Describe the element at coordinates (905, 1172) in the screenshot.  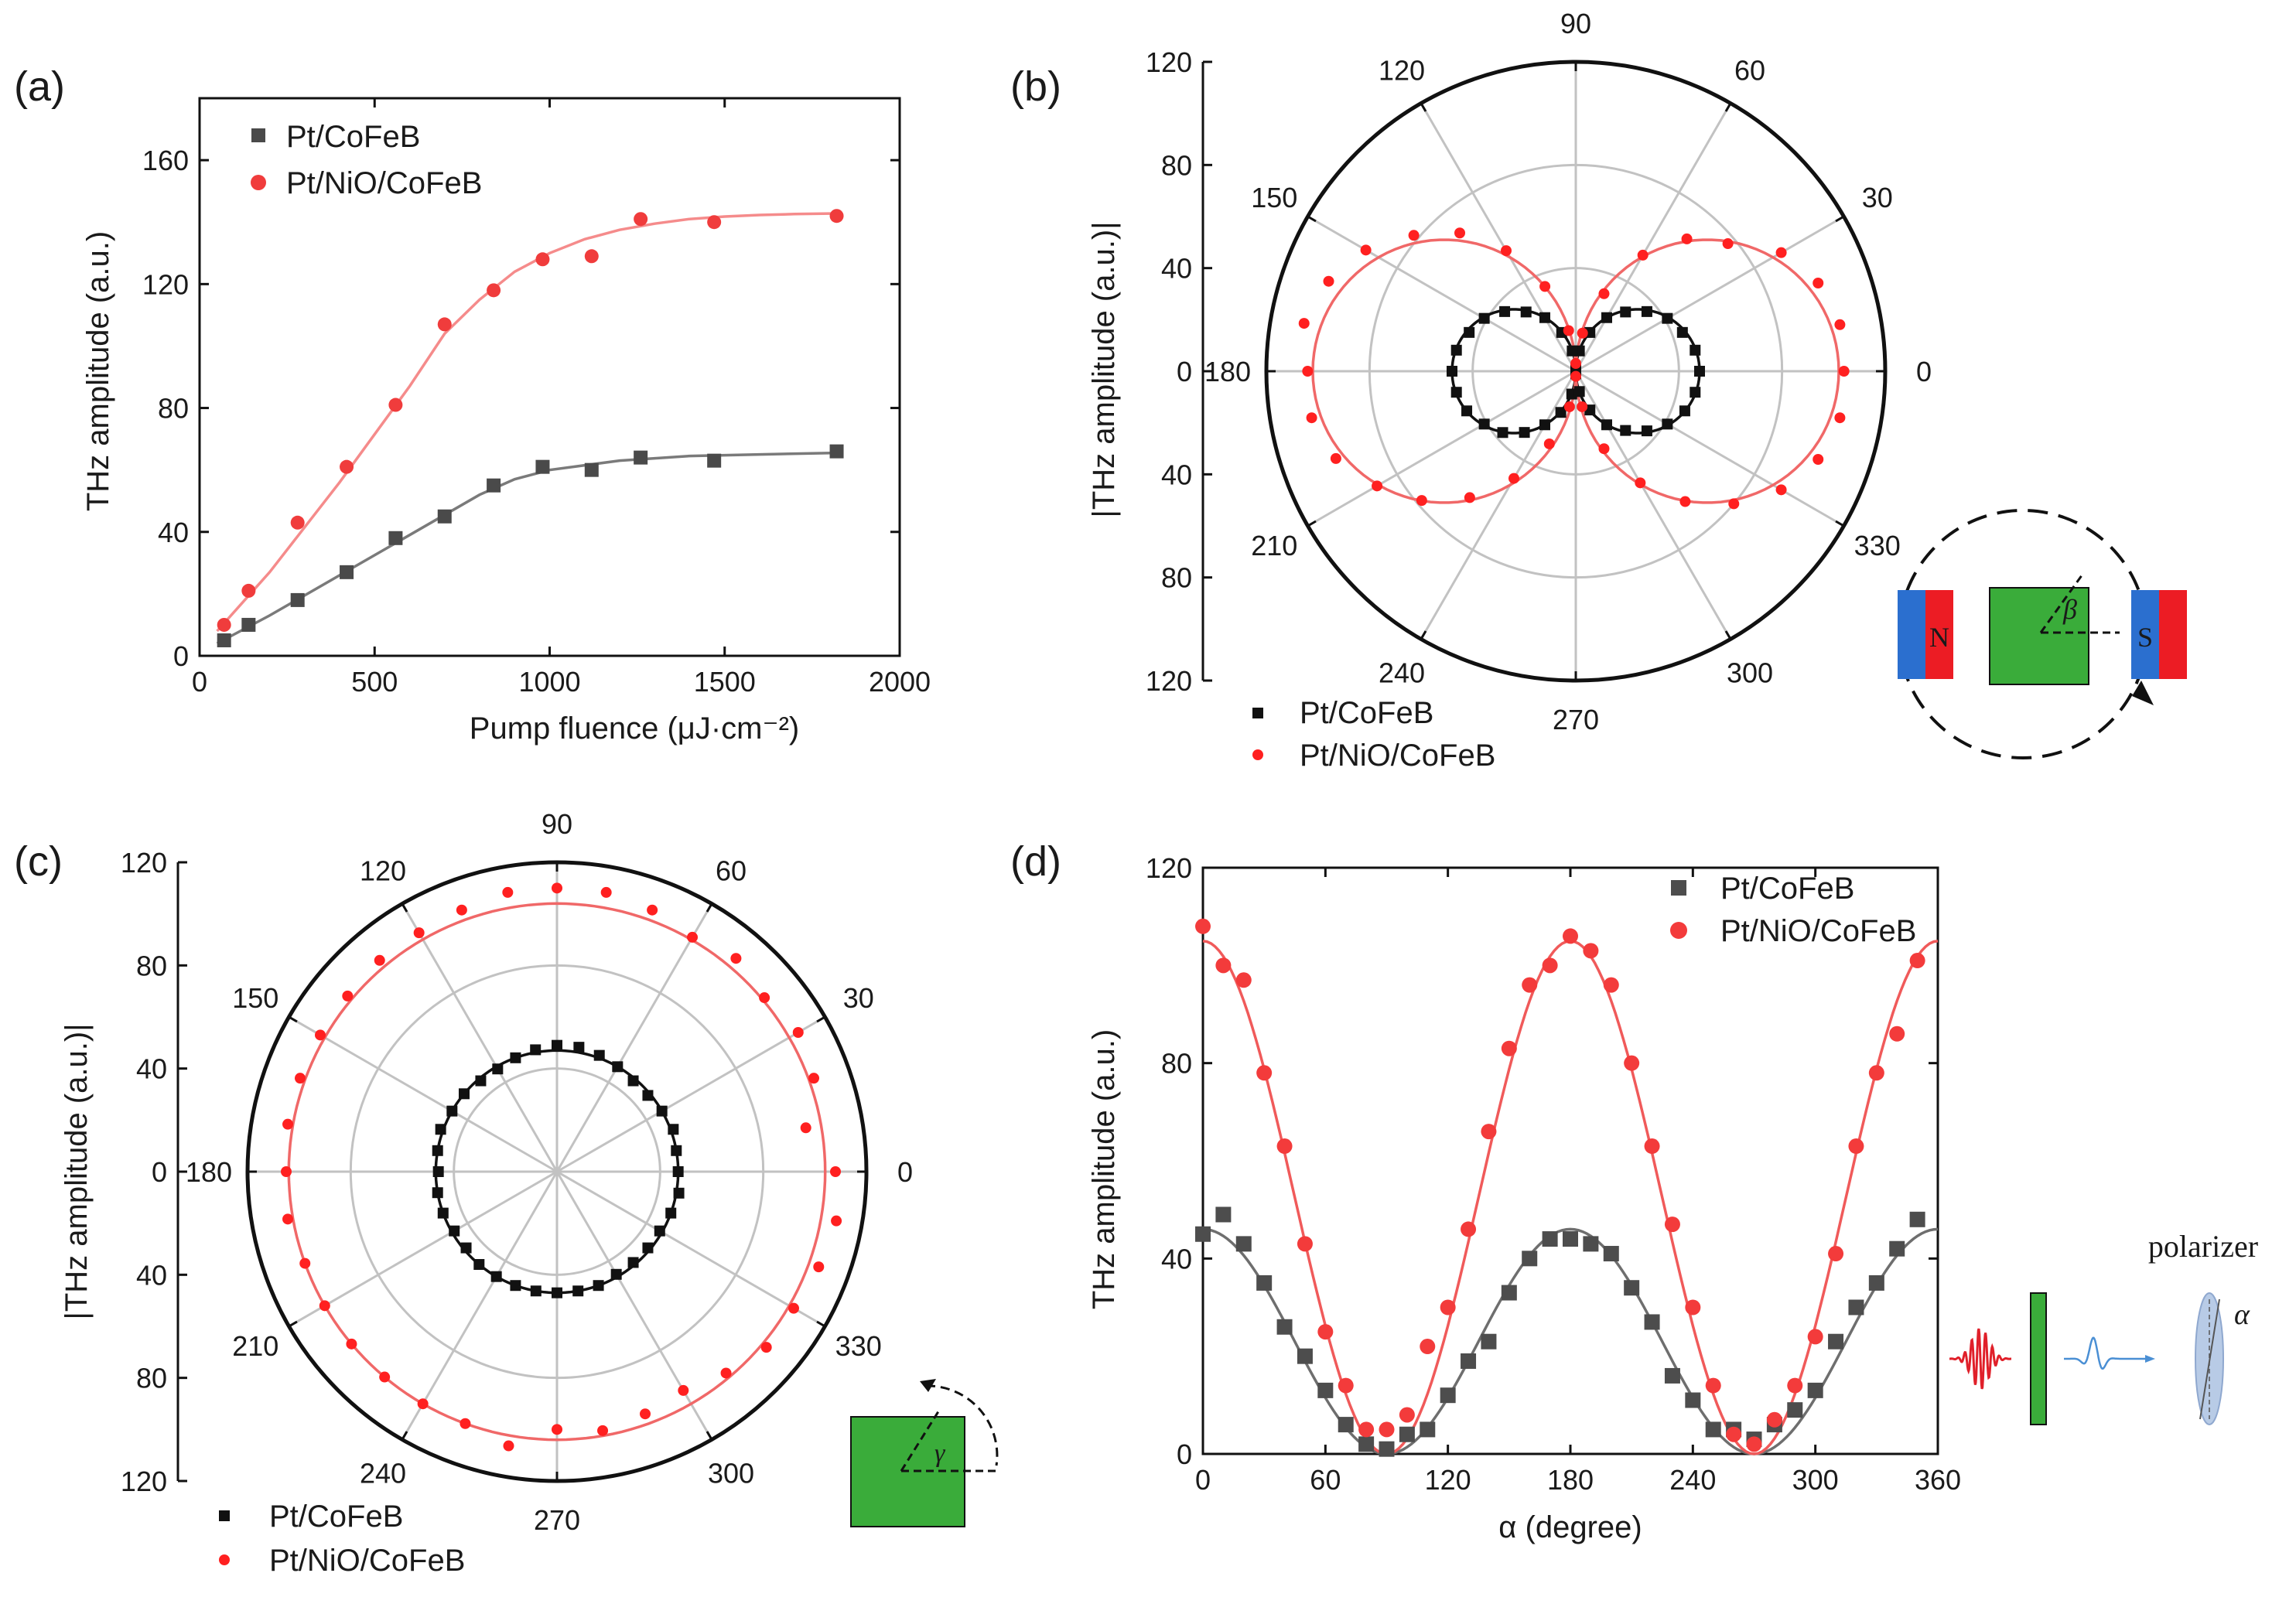
I see `angle-tick-label: 0` at that location.